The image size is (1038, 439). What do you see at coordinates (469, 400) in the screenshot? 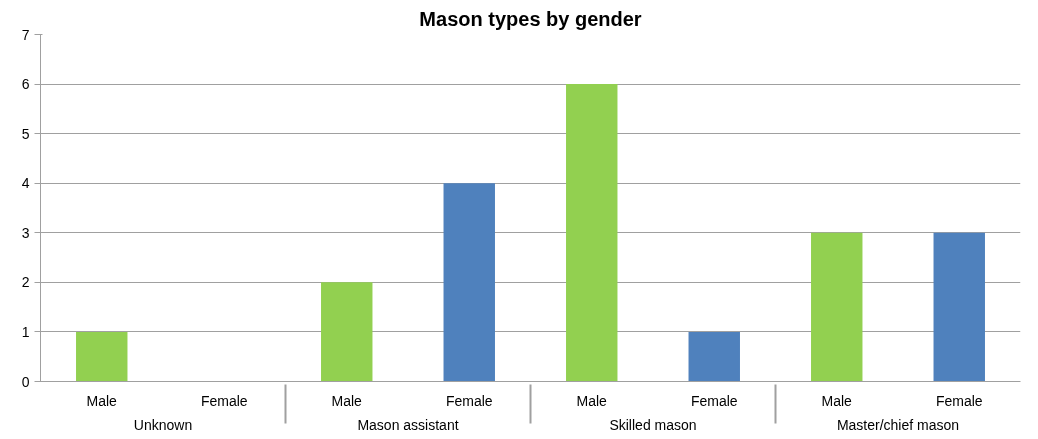
I see `series-label: Female` at bounding box center [469, 400].